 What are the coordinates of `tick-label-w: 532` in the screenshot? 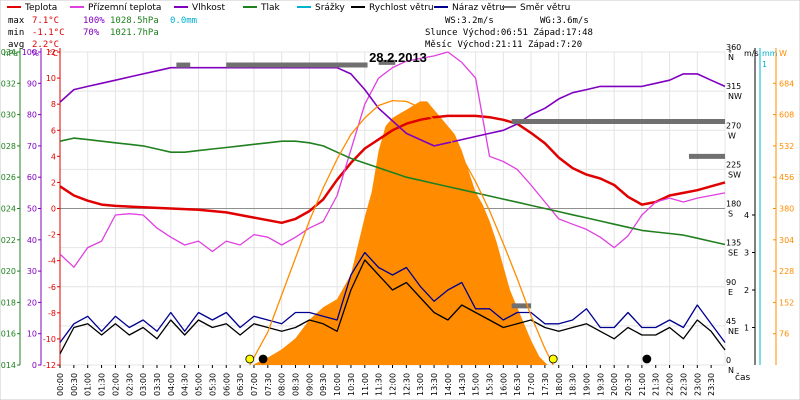 It's located at (786, 146).